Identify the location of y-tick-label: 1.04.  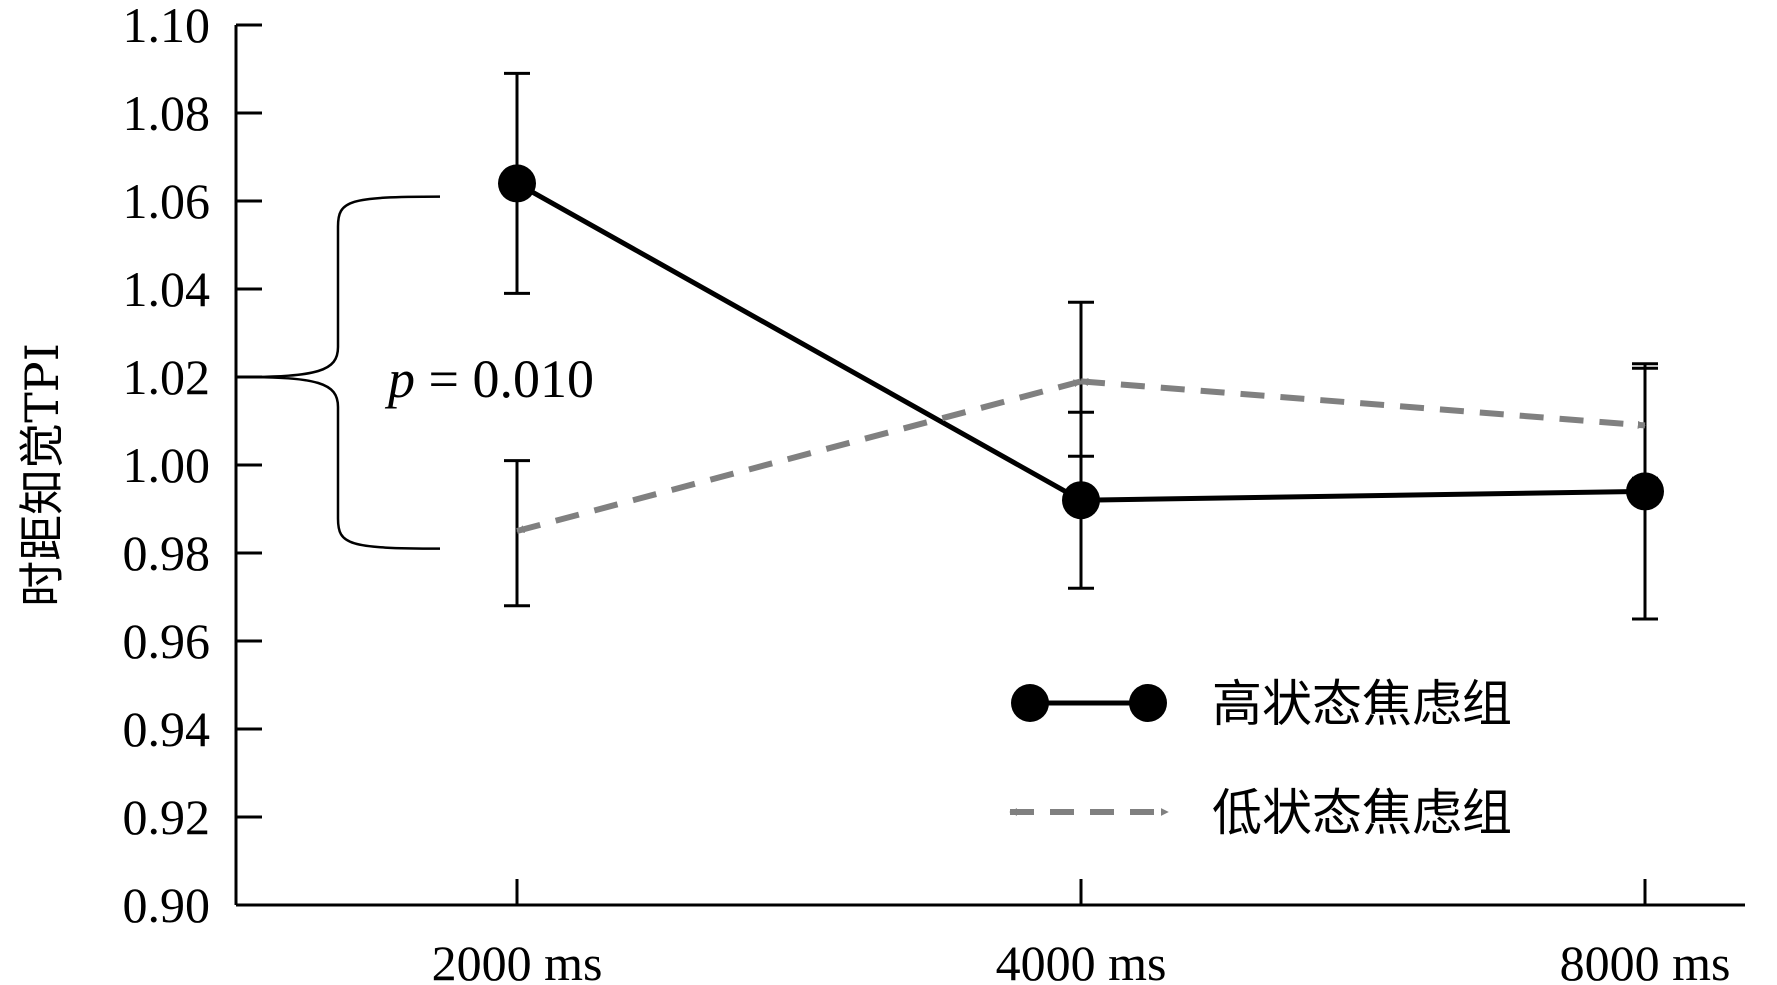
(167, 289).